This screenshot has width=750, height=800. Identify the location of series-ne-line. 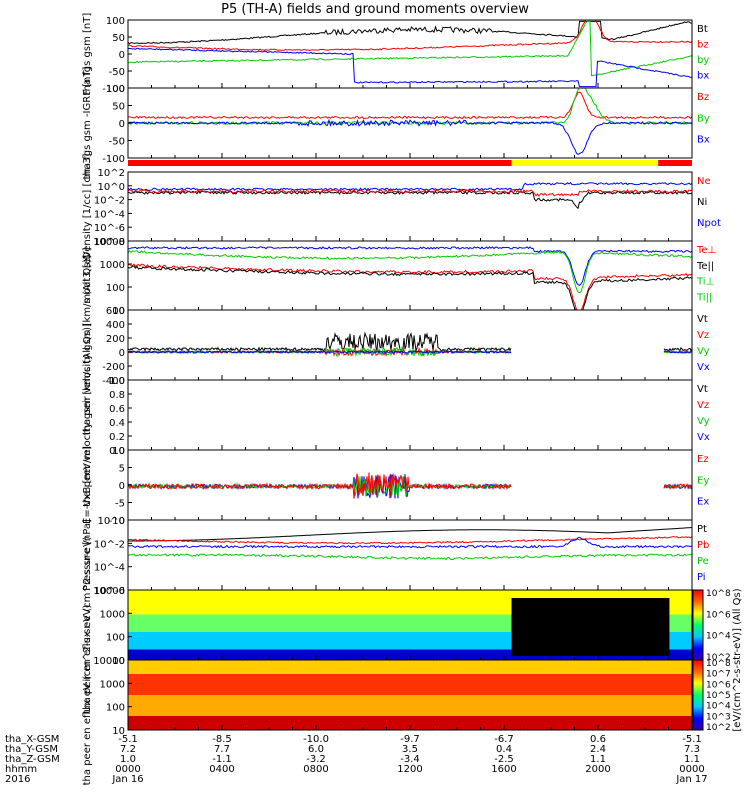
(410, 193).